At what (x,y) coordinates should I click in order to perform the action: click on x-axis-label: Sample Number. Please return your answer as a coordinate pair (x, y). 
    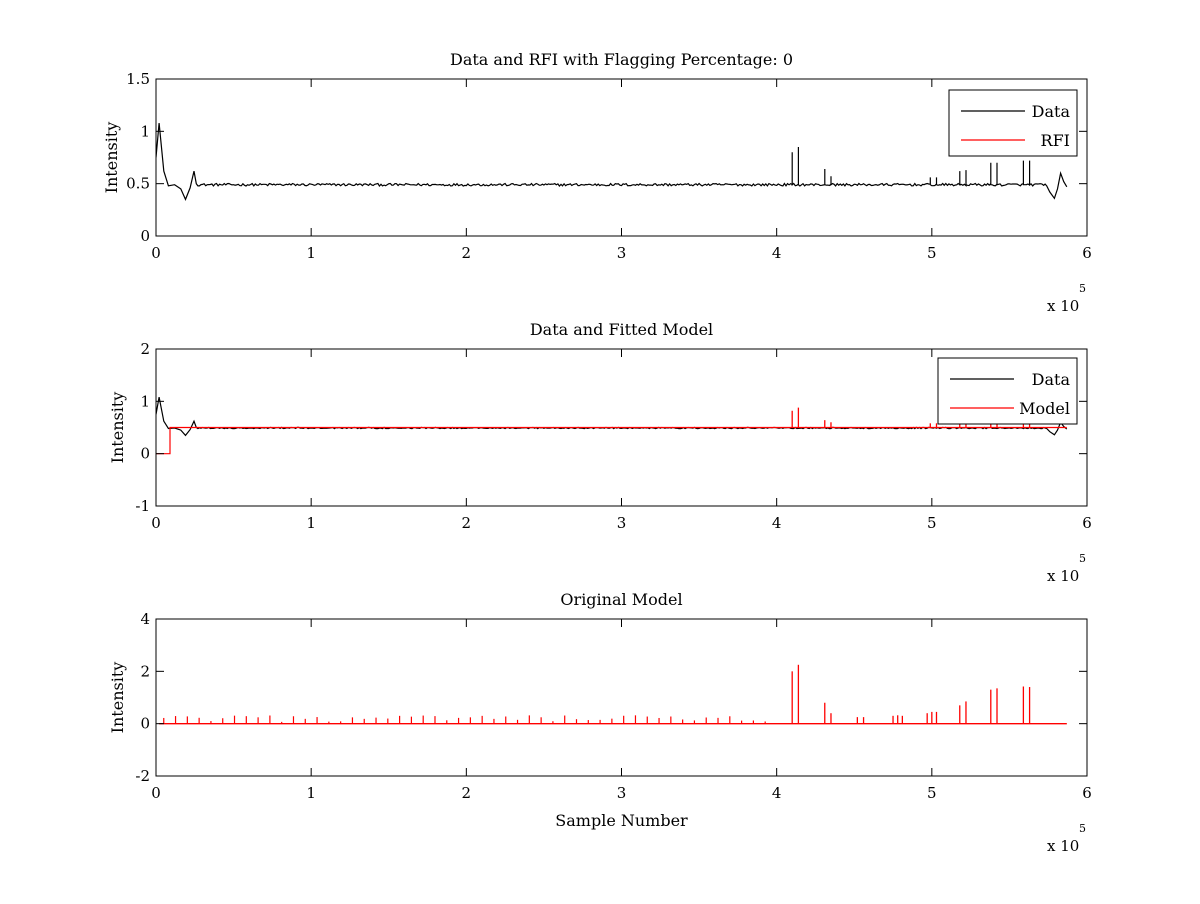
    Looking at the image, I should click on (621, 820).